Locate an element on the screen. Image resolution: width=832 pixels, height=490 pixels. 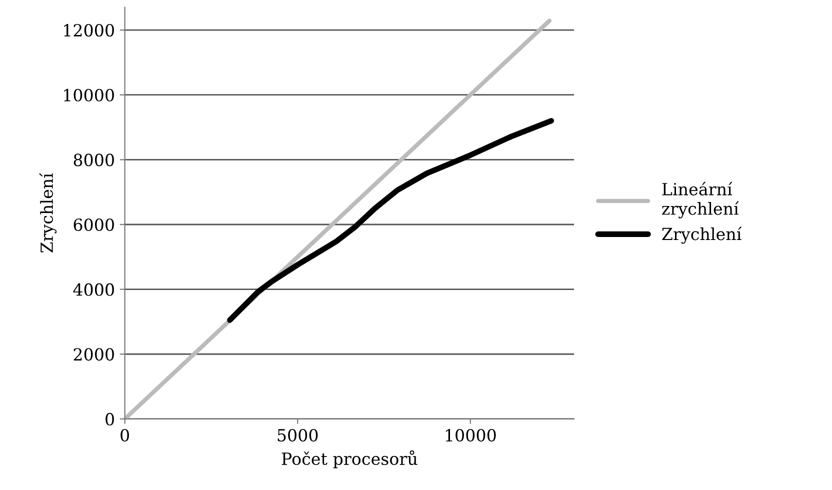
y-tick-label: 0 is located at coordinates (110, 419).